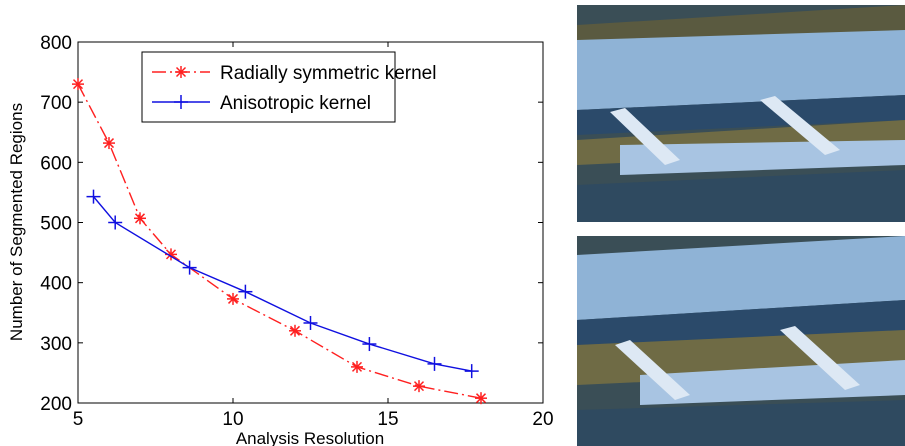 This screenshot has height=446, width=905. What do you see at coordinates (56, 103) in the screenshot?
I see `y-tick-label: 700` at bounding box center [56, 103].